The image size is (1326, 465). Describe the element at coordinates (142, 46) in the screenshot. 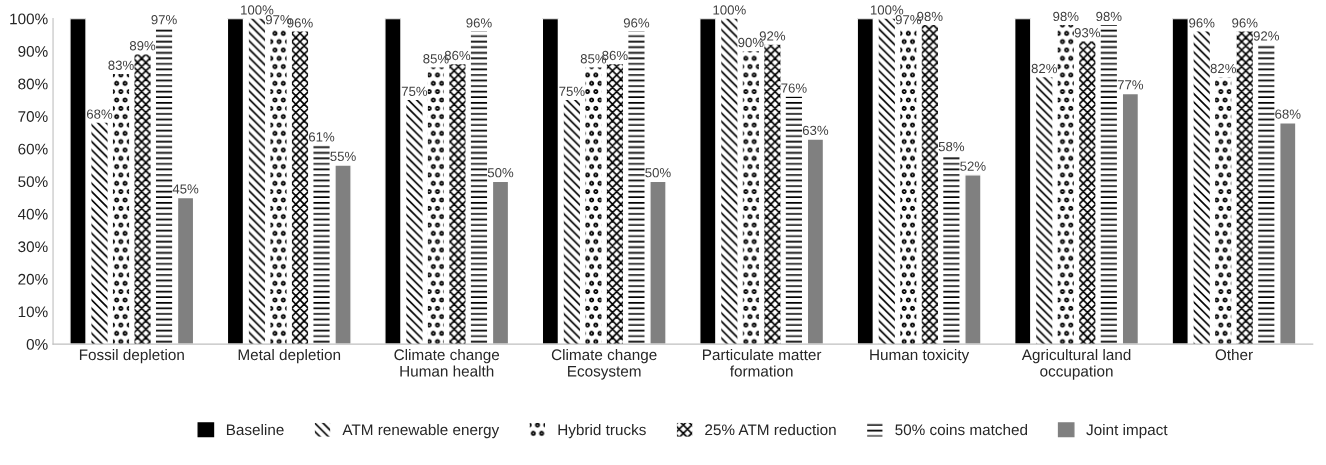

I see `data-label: 89%` at that location.